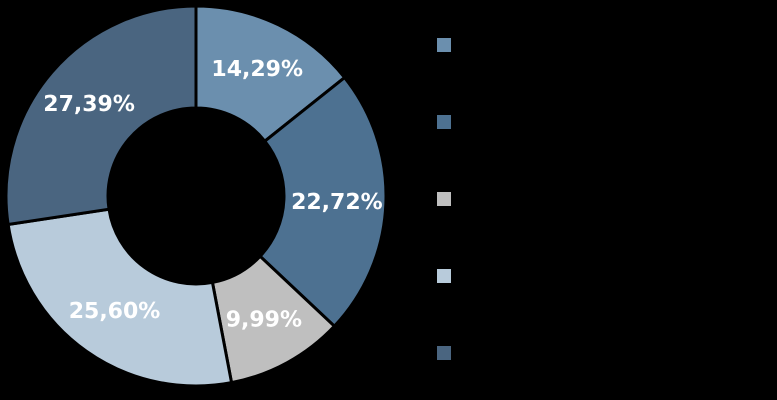 Image resolution: width=777 pixels, height=400 pixels. Describe the element at coordinates (114, 311) in the screenshot. I see `data-label: 25,60%` at that location.